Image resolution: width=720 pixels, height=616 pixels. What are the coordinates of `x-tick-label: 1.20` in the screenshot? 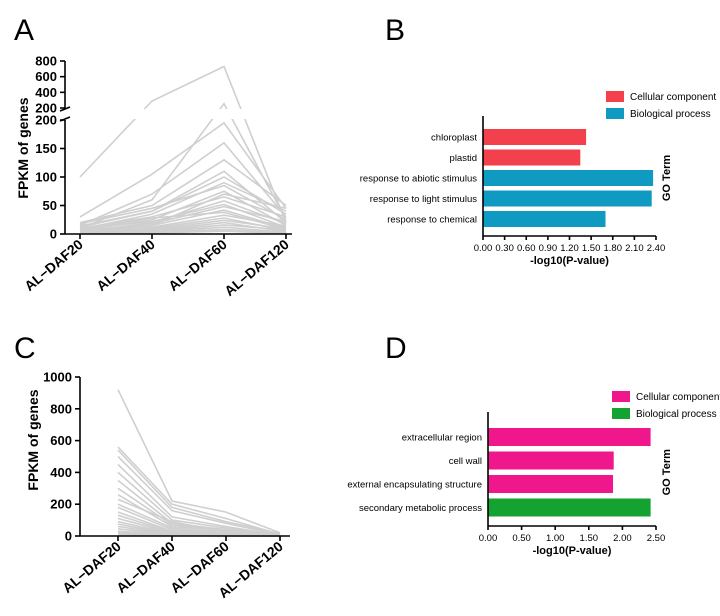 It's located at (569, 248).